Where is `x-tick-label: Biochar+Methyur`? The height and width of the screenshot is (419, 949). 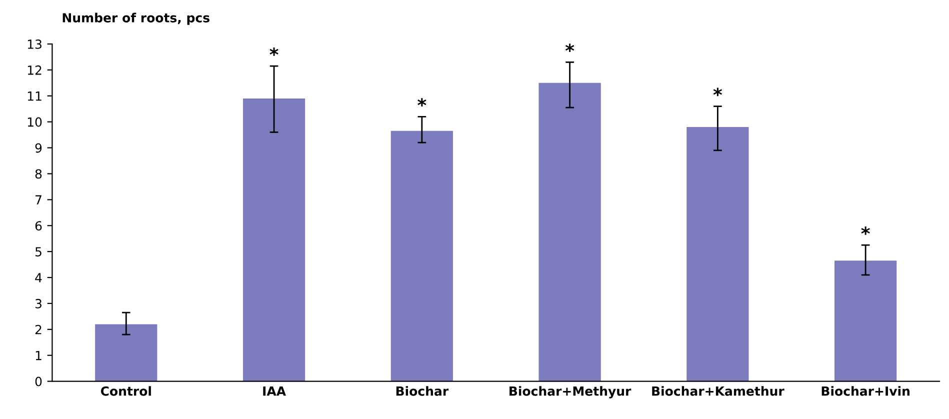 x-tick-label: Biochar+Methyur is located at coordinates (571, 392).